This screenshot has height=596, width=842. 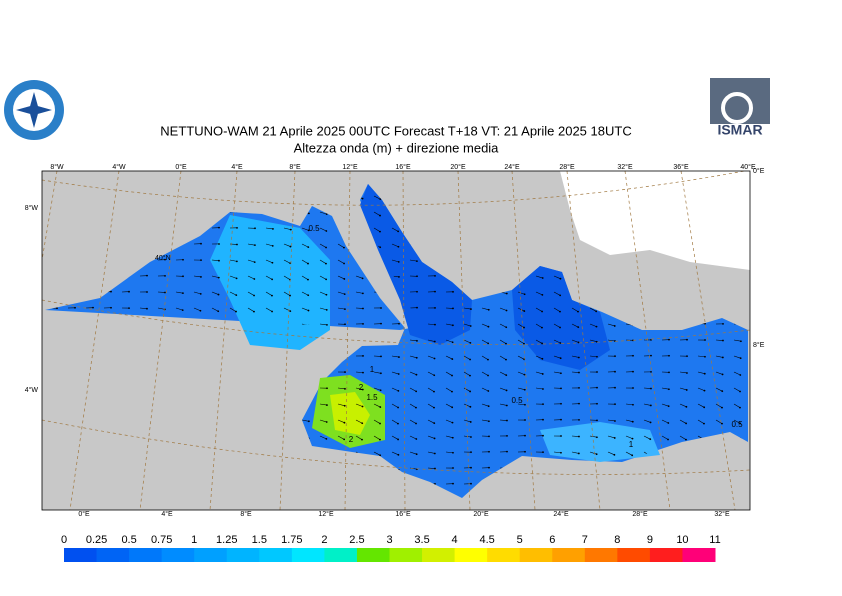 What do you see at coordinates (57, 167) in the screenshot?
I see `lon-label: 8°W` at bounding box center [57, 167].